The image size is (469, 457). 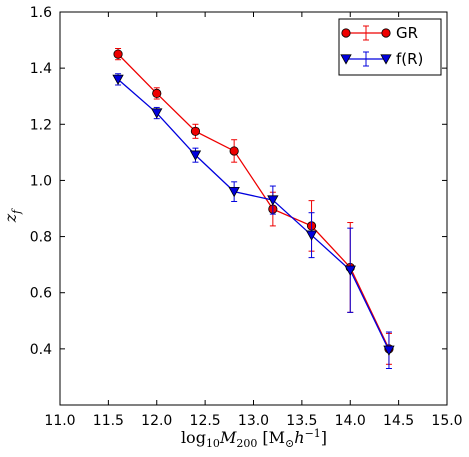 I want to click on legend-box, so click(x=390, y=47).